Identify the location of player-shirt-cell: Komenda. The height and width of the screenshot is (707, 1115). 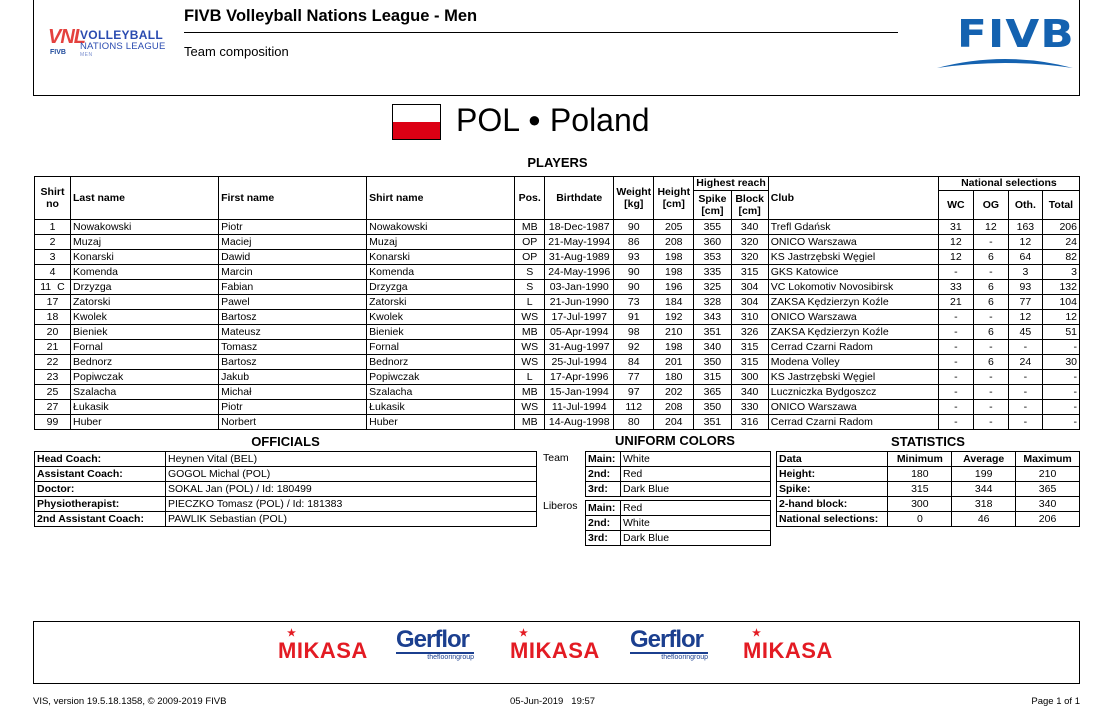
(441, 272).